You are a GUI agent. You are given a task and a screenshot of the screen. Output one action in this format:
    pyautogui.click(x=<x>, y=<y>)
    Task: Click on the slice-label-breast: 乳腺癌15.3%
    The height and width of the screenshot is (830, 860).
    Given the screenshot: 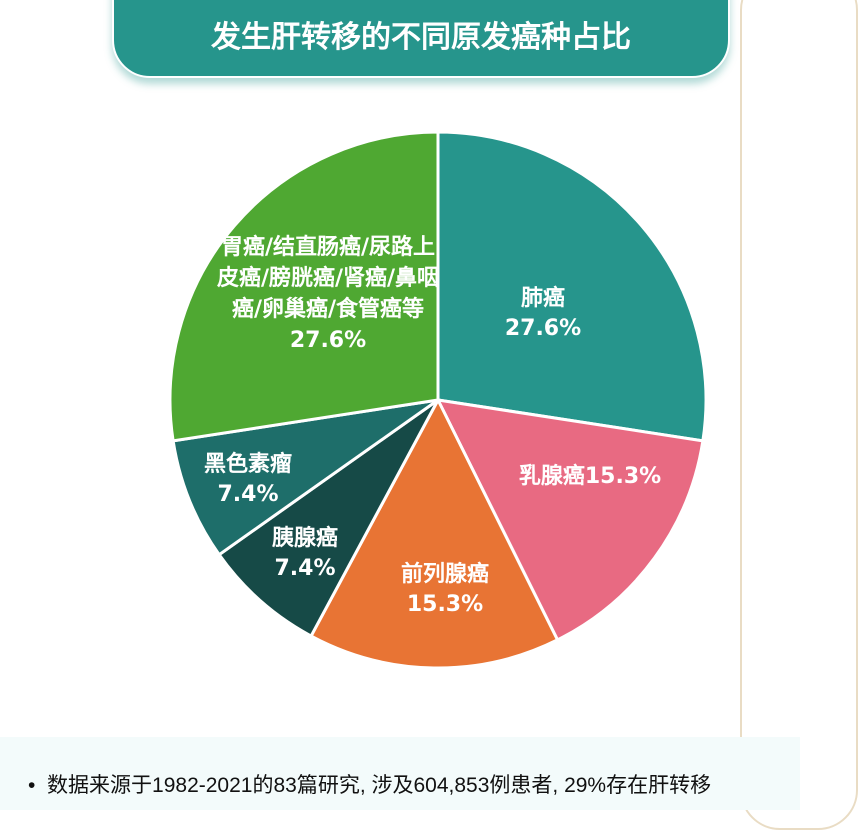 What is the action you would take?
    pyautogui.click(x=590, y=477)
    